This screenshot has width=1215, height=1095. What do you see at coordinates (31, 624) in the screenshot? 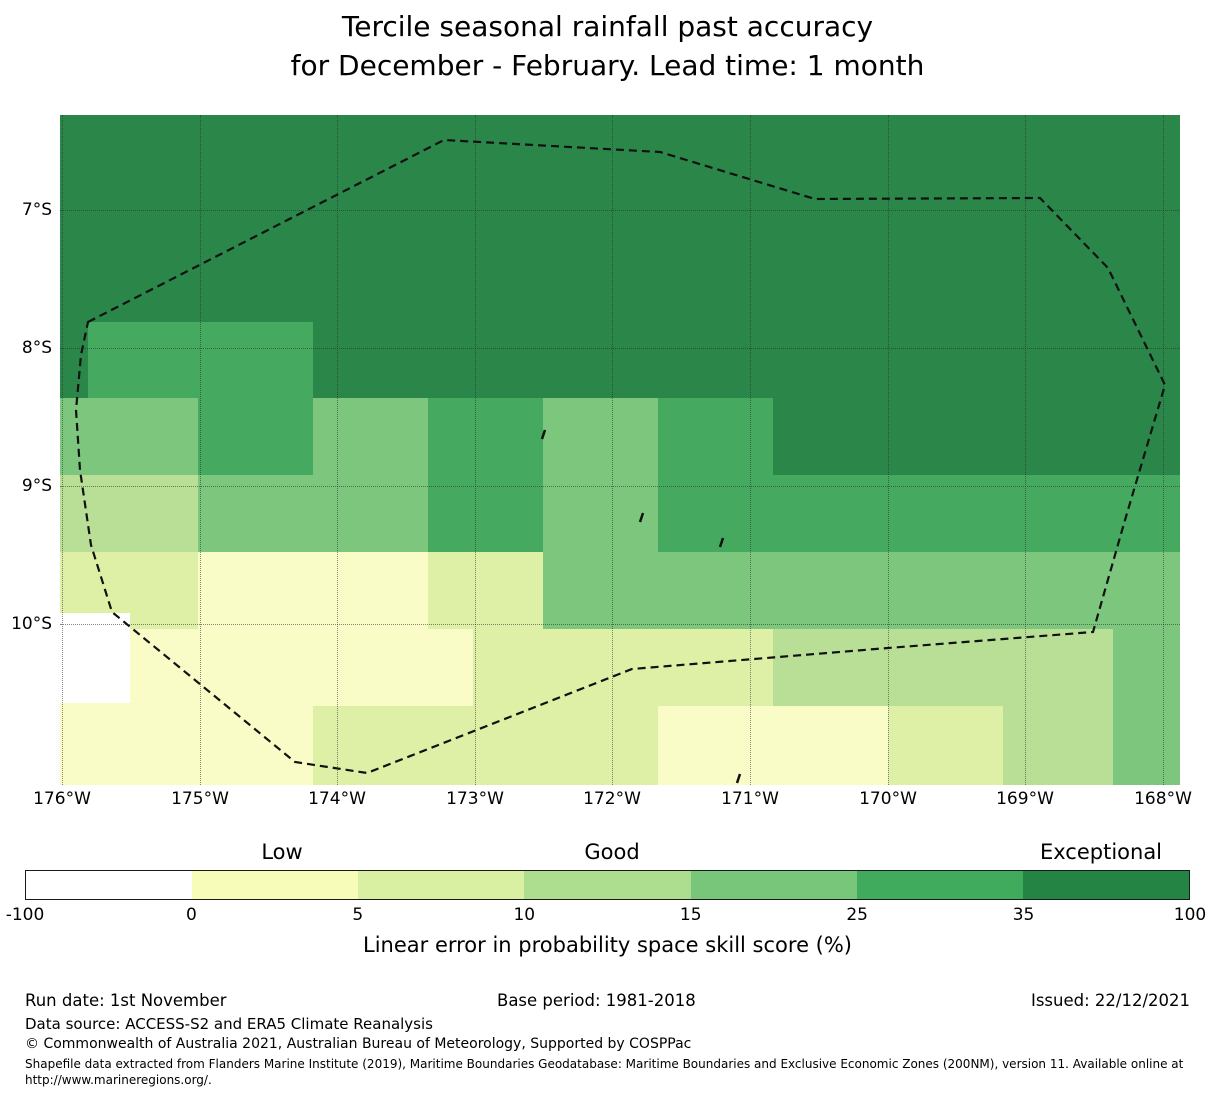
I see `latitude-tick-label: 10°S` at bounding box center [31, 624].